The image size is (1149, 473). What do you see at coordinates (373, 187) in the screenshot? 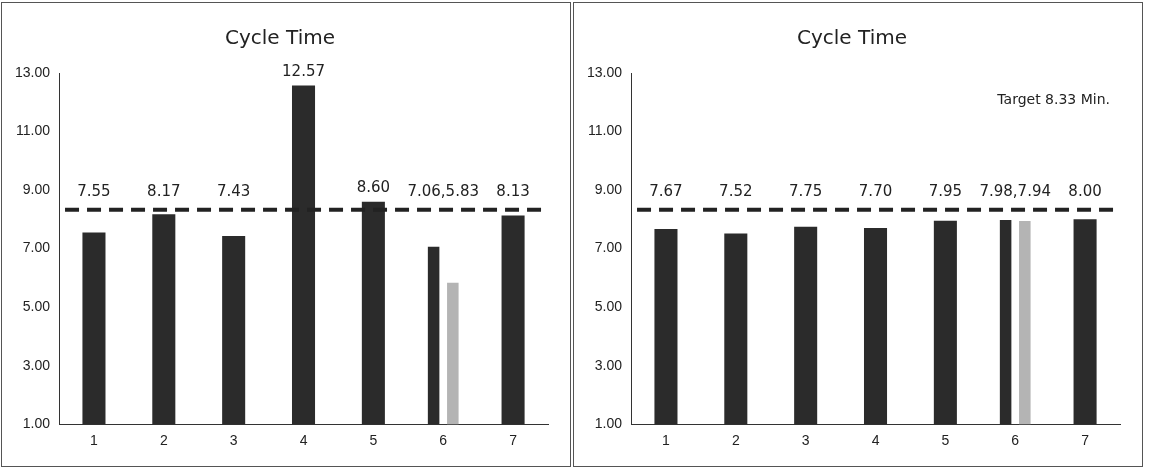
I see `data-label: 8.60` at bounding box center [373, 187].